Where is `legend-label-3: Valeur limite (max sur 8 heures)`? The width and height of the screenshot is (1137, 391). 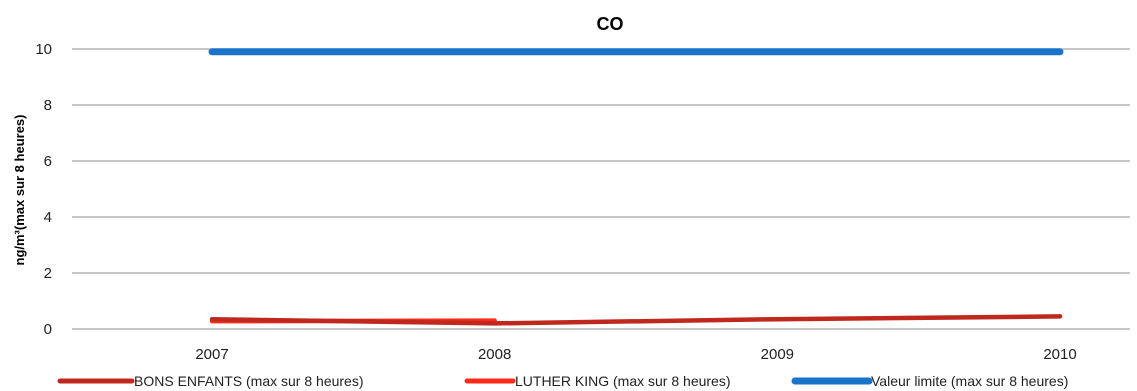 legend-label-3: Valeur limite (max sur 8 heures) is located at coordinates (969, 381).